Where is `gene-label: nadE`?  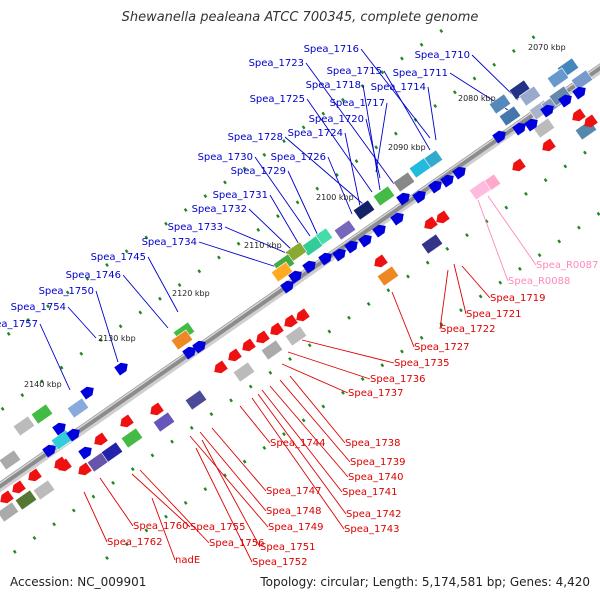 gene-label: nadE is located at coordinates (187, 560).